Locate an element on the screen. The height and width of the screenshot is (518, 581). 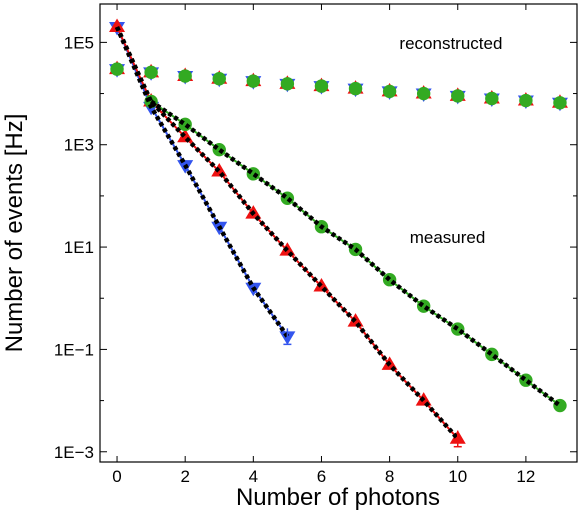
x-tick-label: 6 is located at coordinates (321, 476).